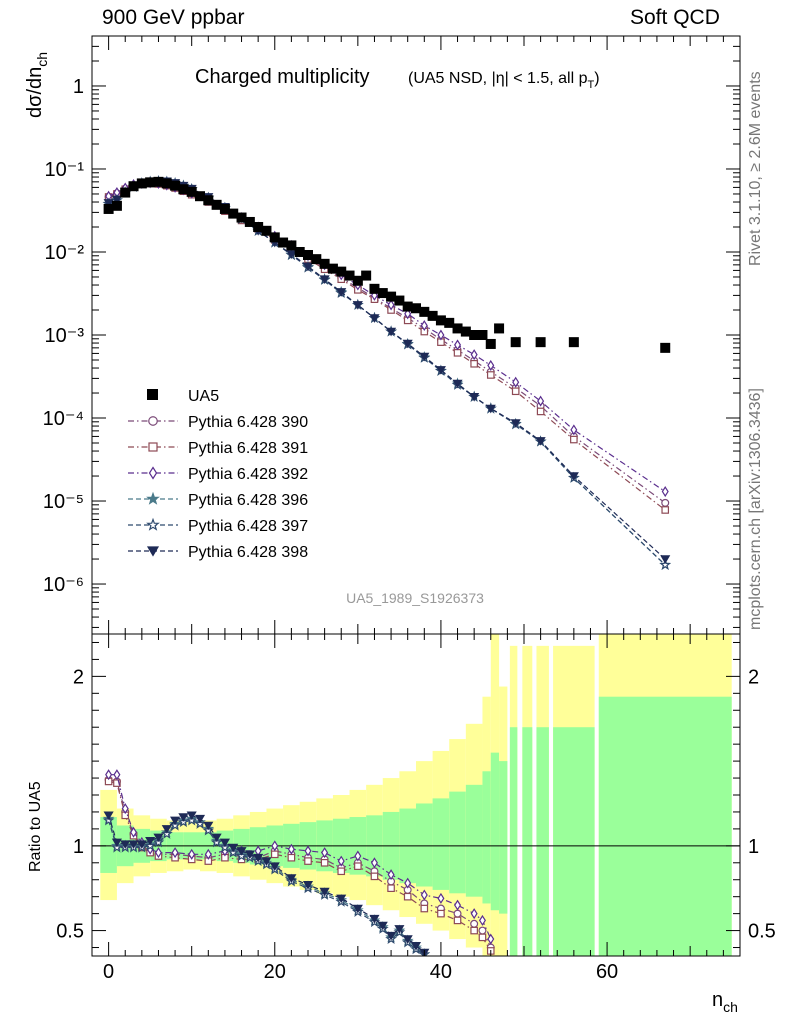  Describe the element at coordinates (607, 972) in the screenshot. I see `x-tick-label: 60` at that location.